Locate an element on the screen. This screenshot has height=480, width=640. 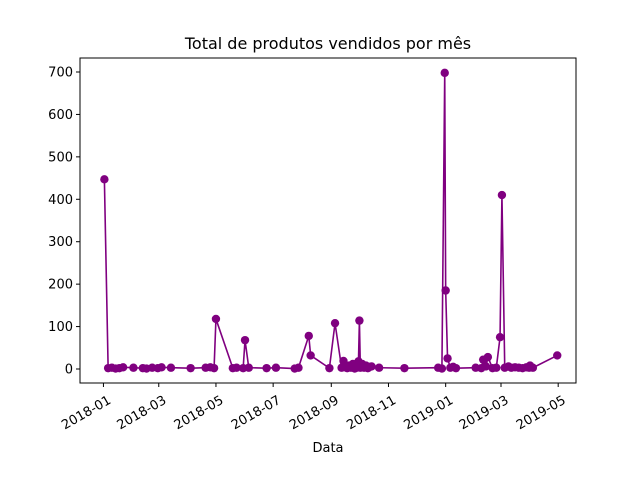
x-tick-label: 2018-11 is located at coordinates (371, 413).